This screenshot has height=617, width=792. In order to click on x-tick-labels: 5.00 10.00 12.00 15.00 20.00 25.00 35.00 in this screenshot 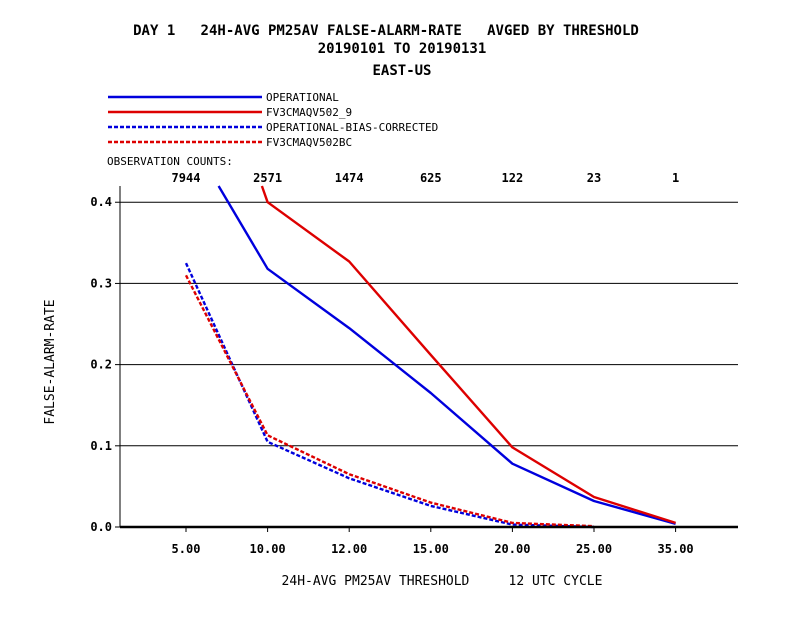, I will do `click(433, 541)`.